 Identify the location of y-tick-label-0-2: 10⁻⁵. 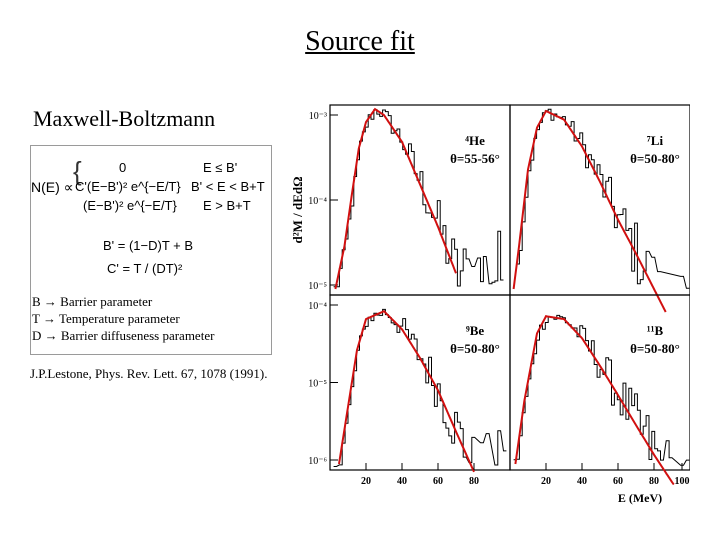
(317, 286).